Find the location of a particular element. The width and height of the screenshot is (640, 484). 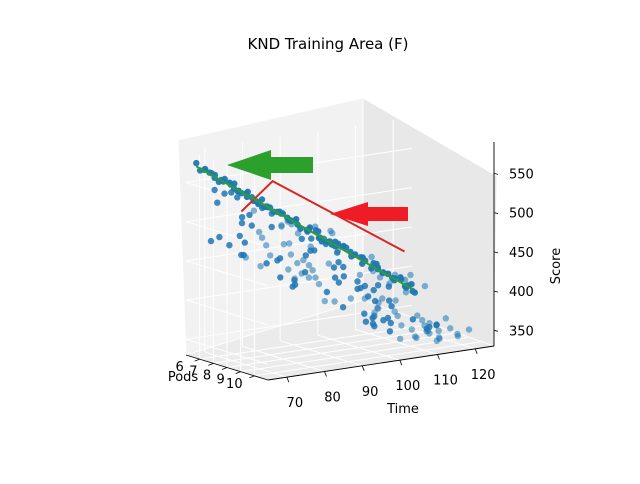

x-tick-label: 70 is located at coordinates (295, 403).